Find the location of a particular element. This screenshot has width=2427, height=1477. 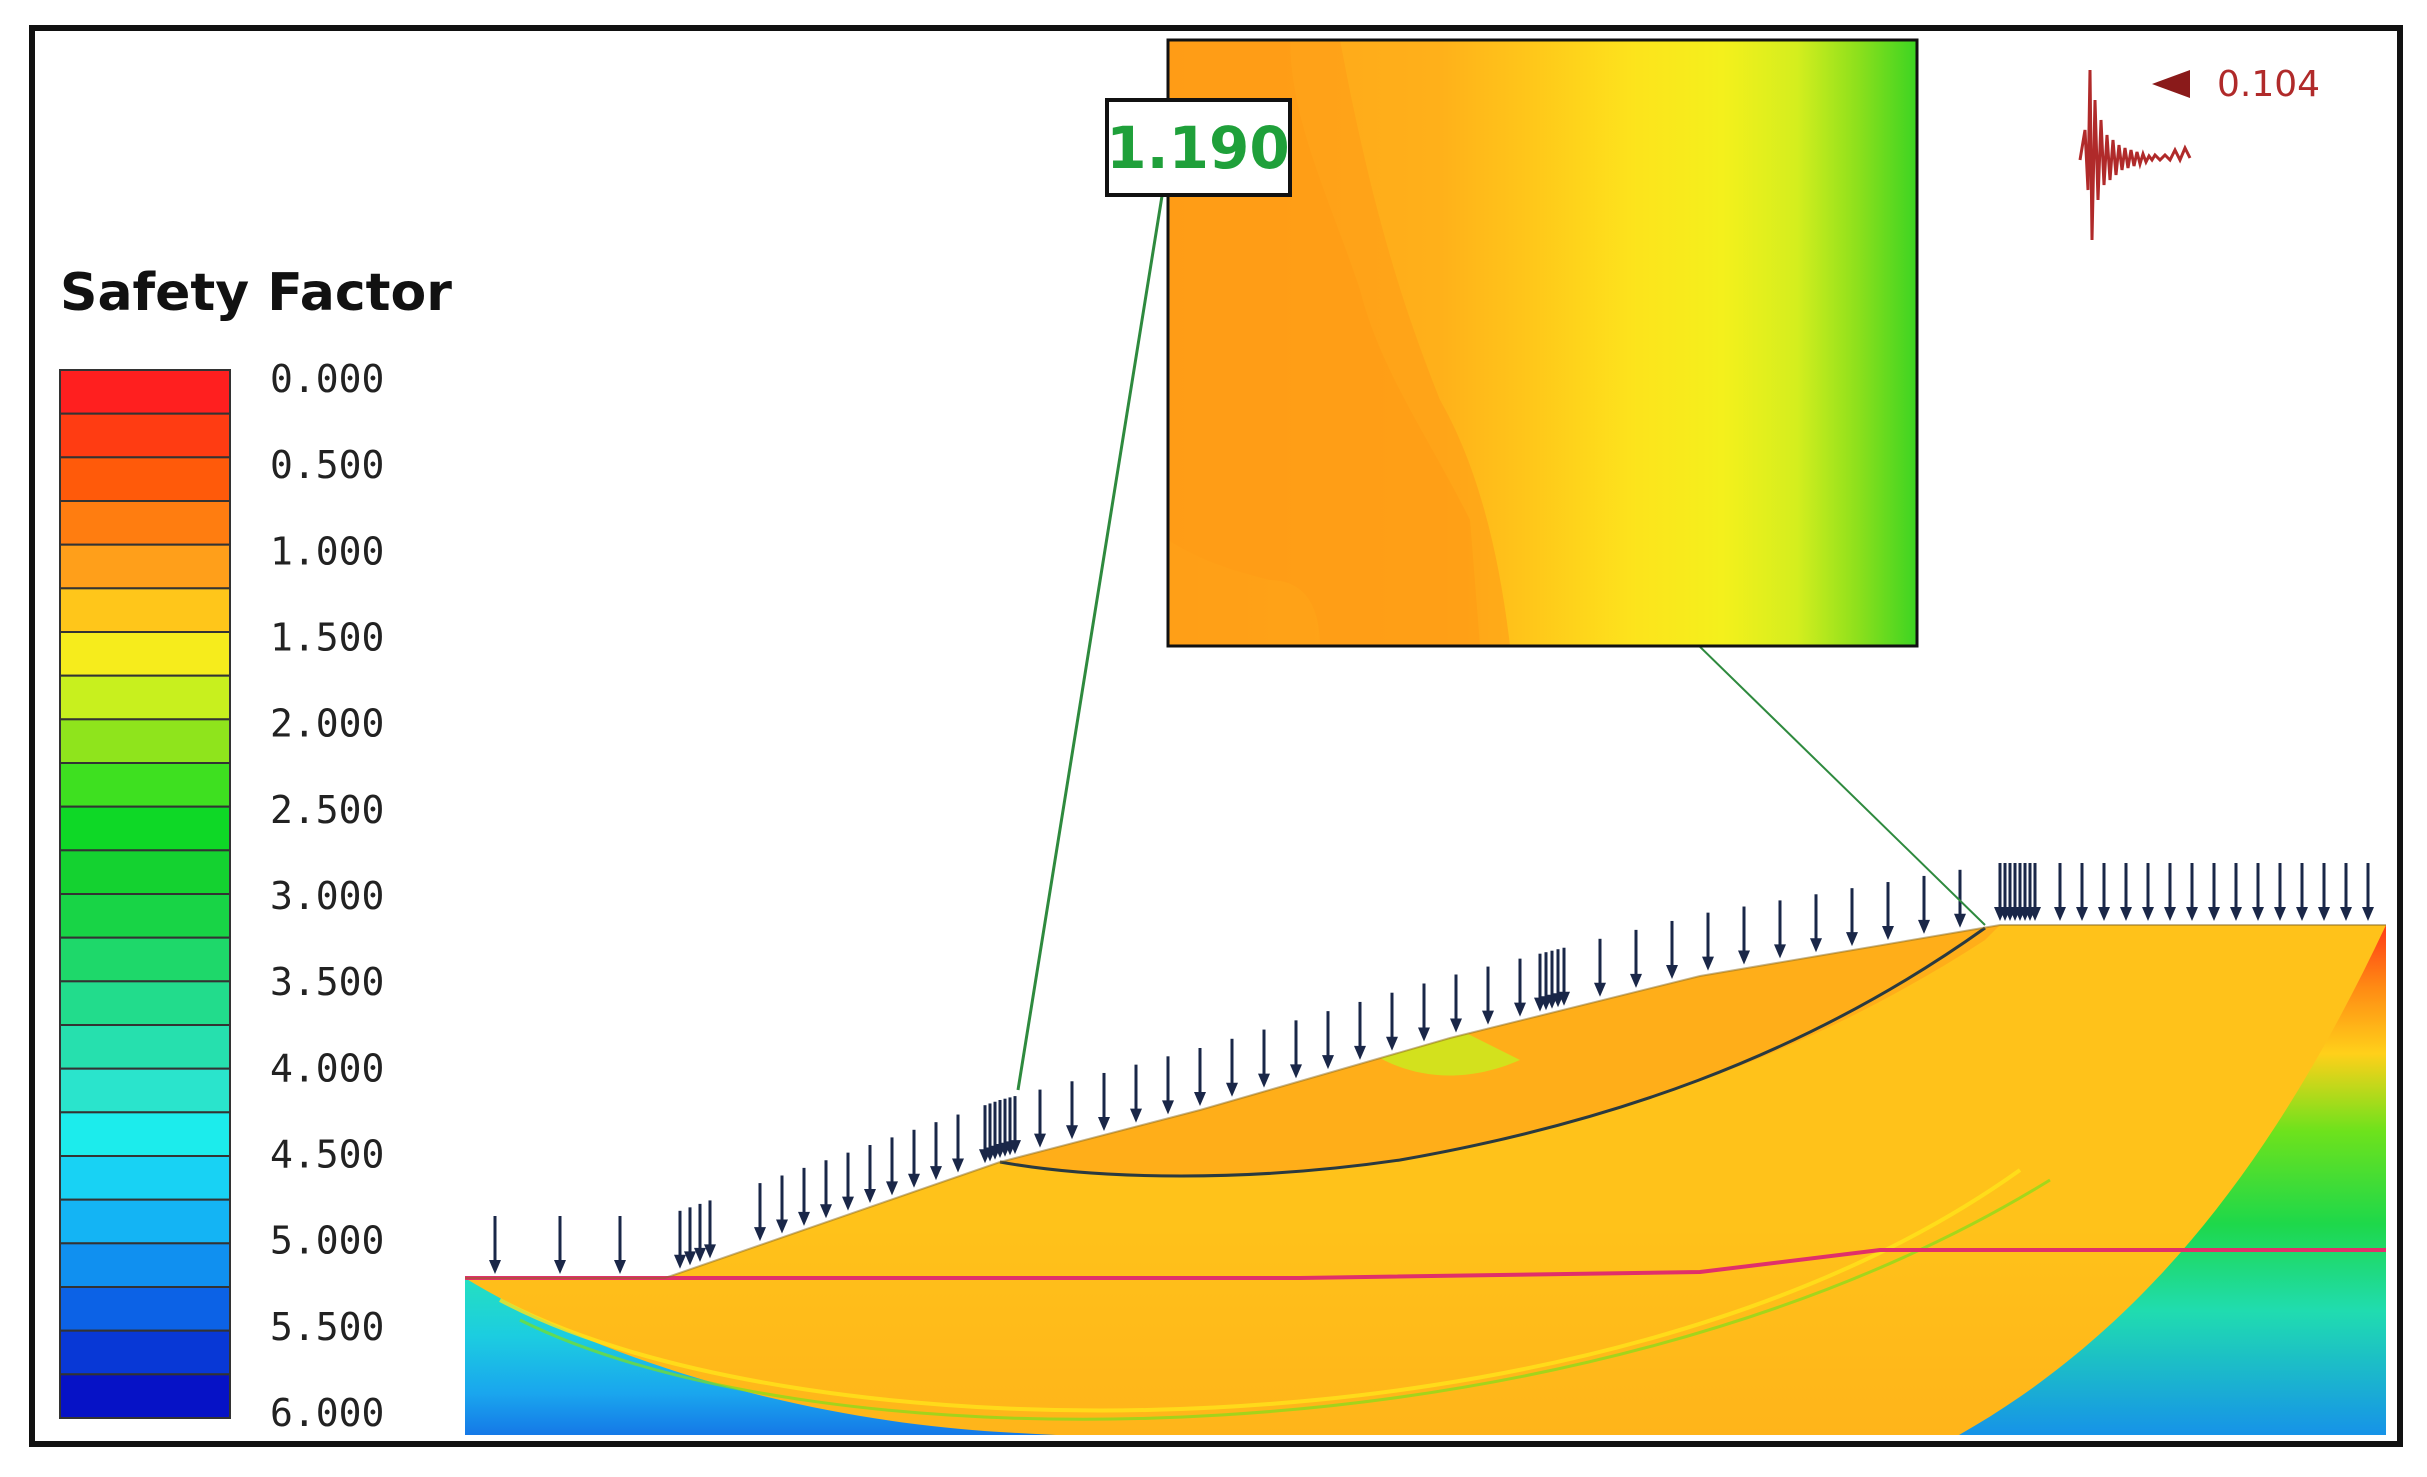

legend-swatches is located at coordinates (145, 894).